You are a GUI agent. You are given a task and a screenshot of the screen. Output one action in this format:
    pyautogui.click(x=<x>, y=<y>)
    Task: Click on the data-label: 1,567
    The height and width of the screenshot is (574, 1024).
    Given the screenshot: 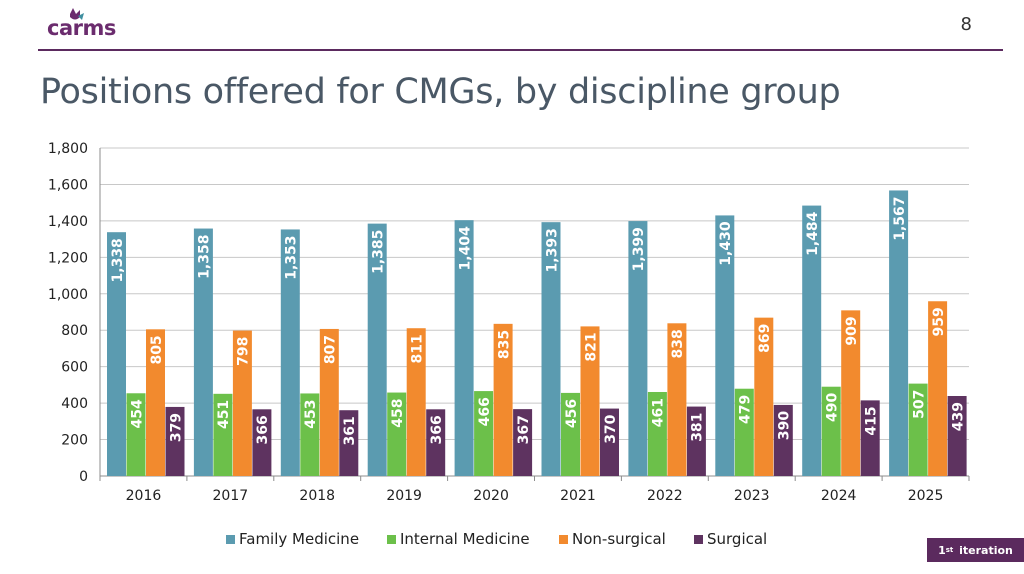 What is the action you would take?
    pyautogui.click(x=900, y=218)
    